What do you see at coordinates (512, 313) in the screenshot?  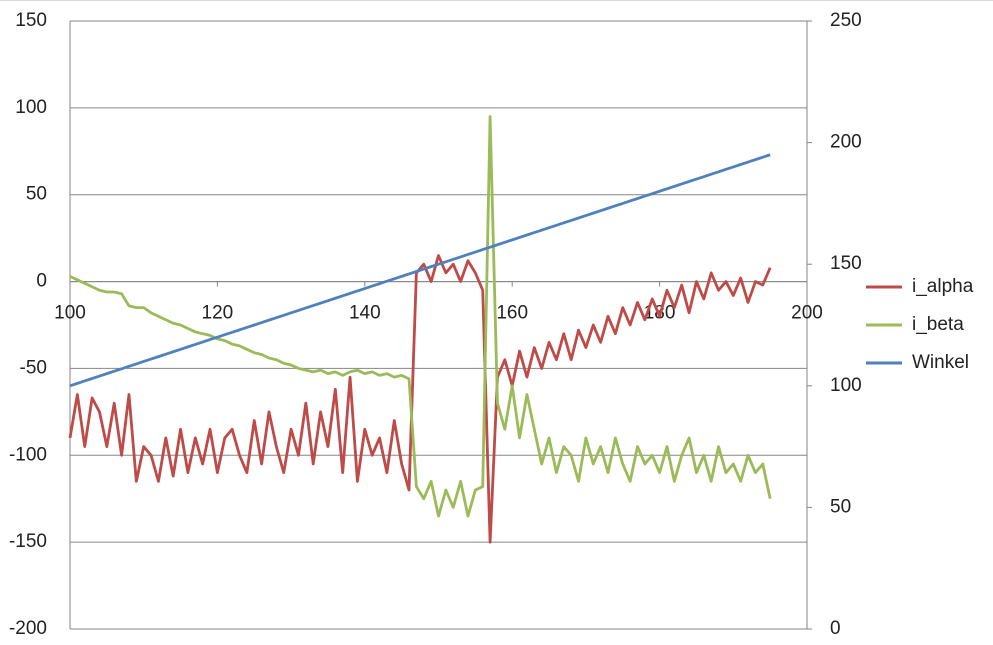 I see `x-tick-label: 160` at bounding box center [512, 313].